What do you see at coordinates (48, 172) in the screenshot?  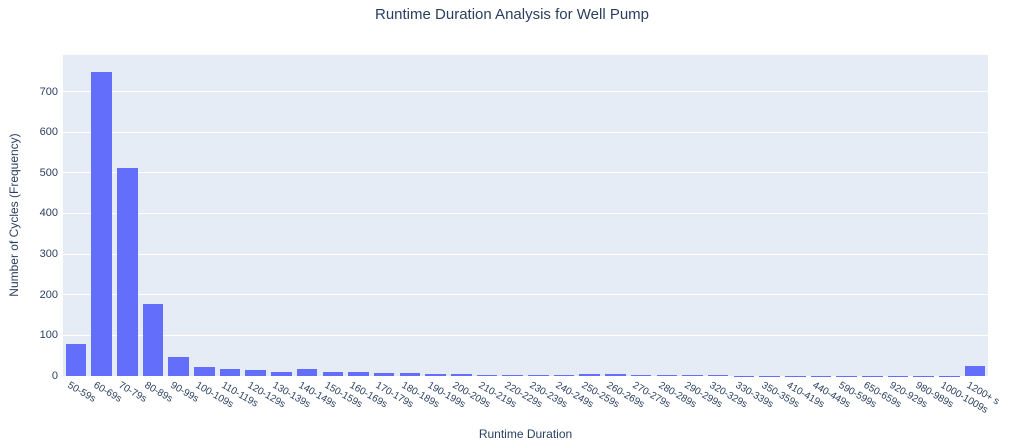 I see `y-tick-label: 500` at bounding box center [48, 172].